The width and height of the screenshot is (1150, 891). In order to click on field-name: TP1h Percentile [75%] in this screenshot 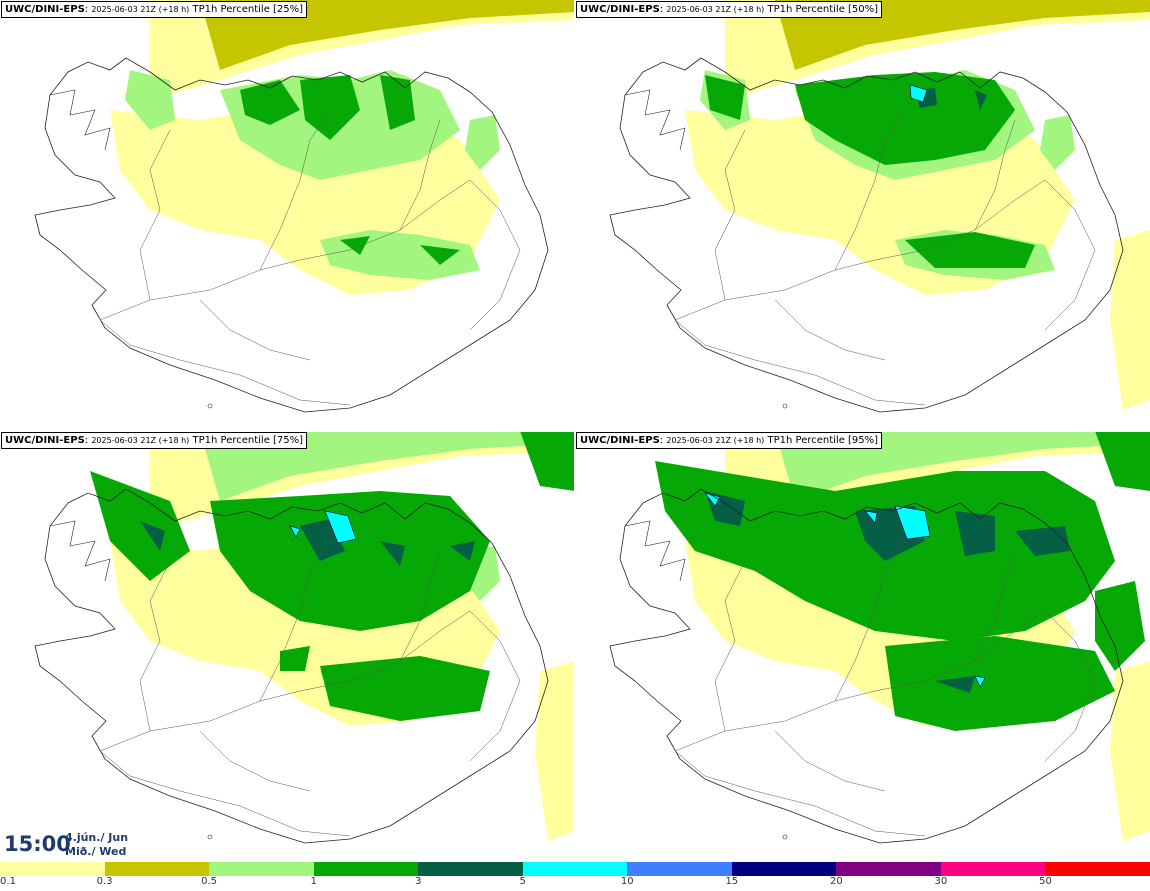, I will do `click(248, 440)`.